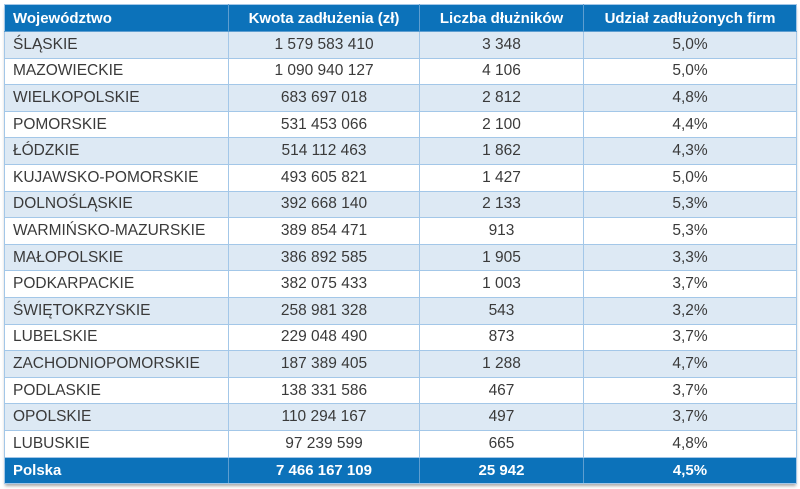 The image size is (800, 489). I want to click on cell-voivodeship: POMORSKIE, so click(116, 124).